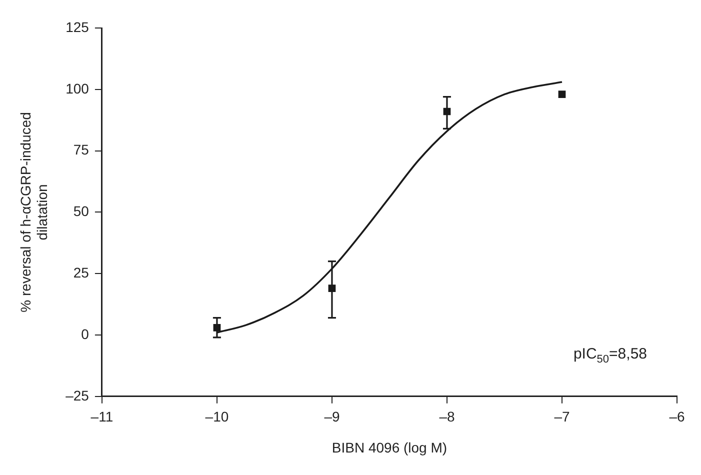  I want to click on x-axis-title: BIBN 4096 (log M), so click(390, 447).